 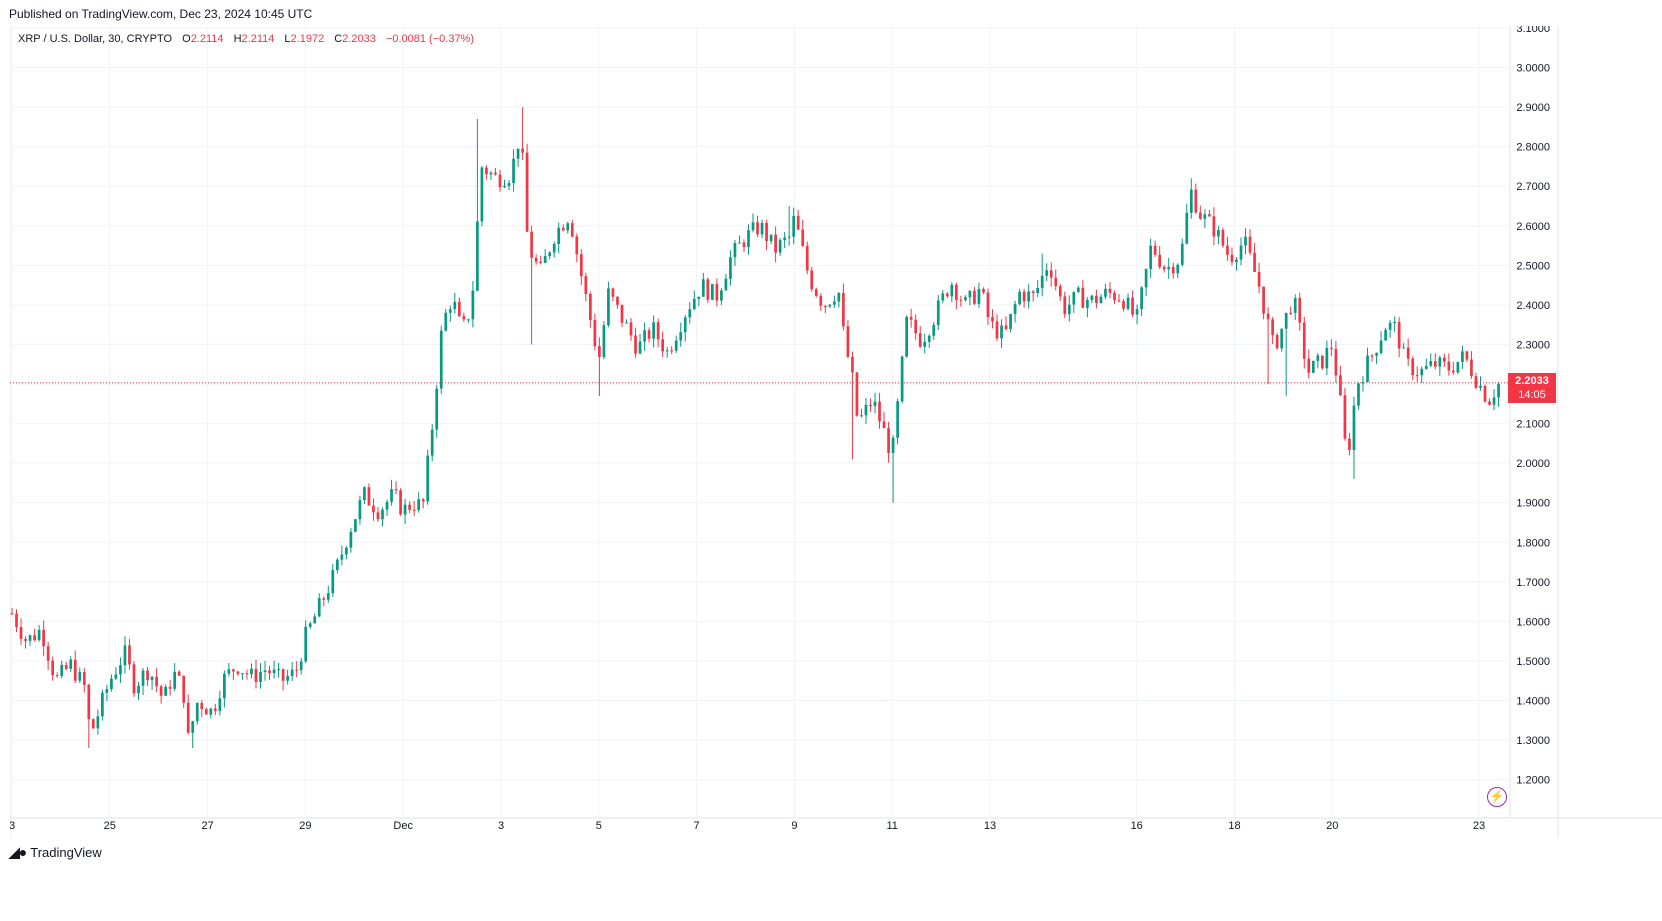 What do you see at coordinates (95, 39) in the screenshot?
I see `symbol-label: XRP / U.S. Dollar, 30, CRYPTO` at bounding box center [95, 39].